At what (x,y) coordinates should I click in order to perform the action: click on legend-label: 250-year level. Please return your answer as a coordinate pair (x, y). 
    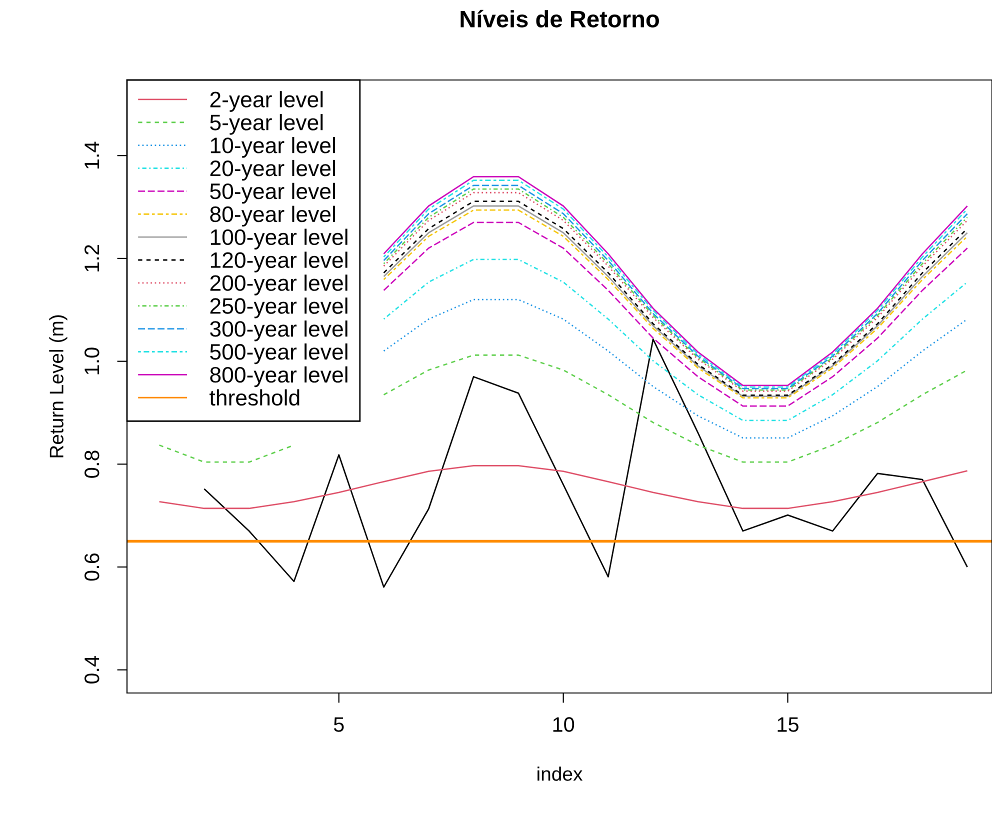
    Looking at the image, I should click on (279, 308).